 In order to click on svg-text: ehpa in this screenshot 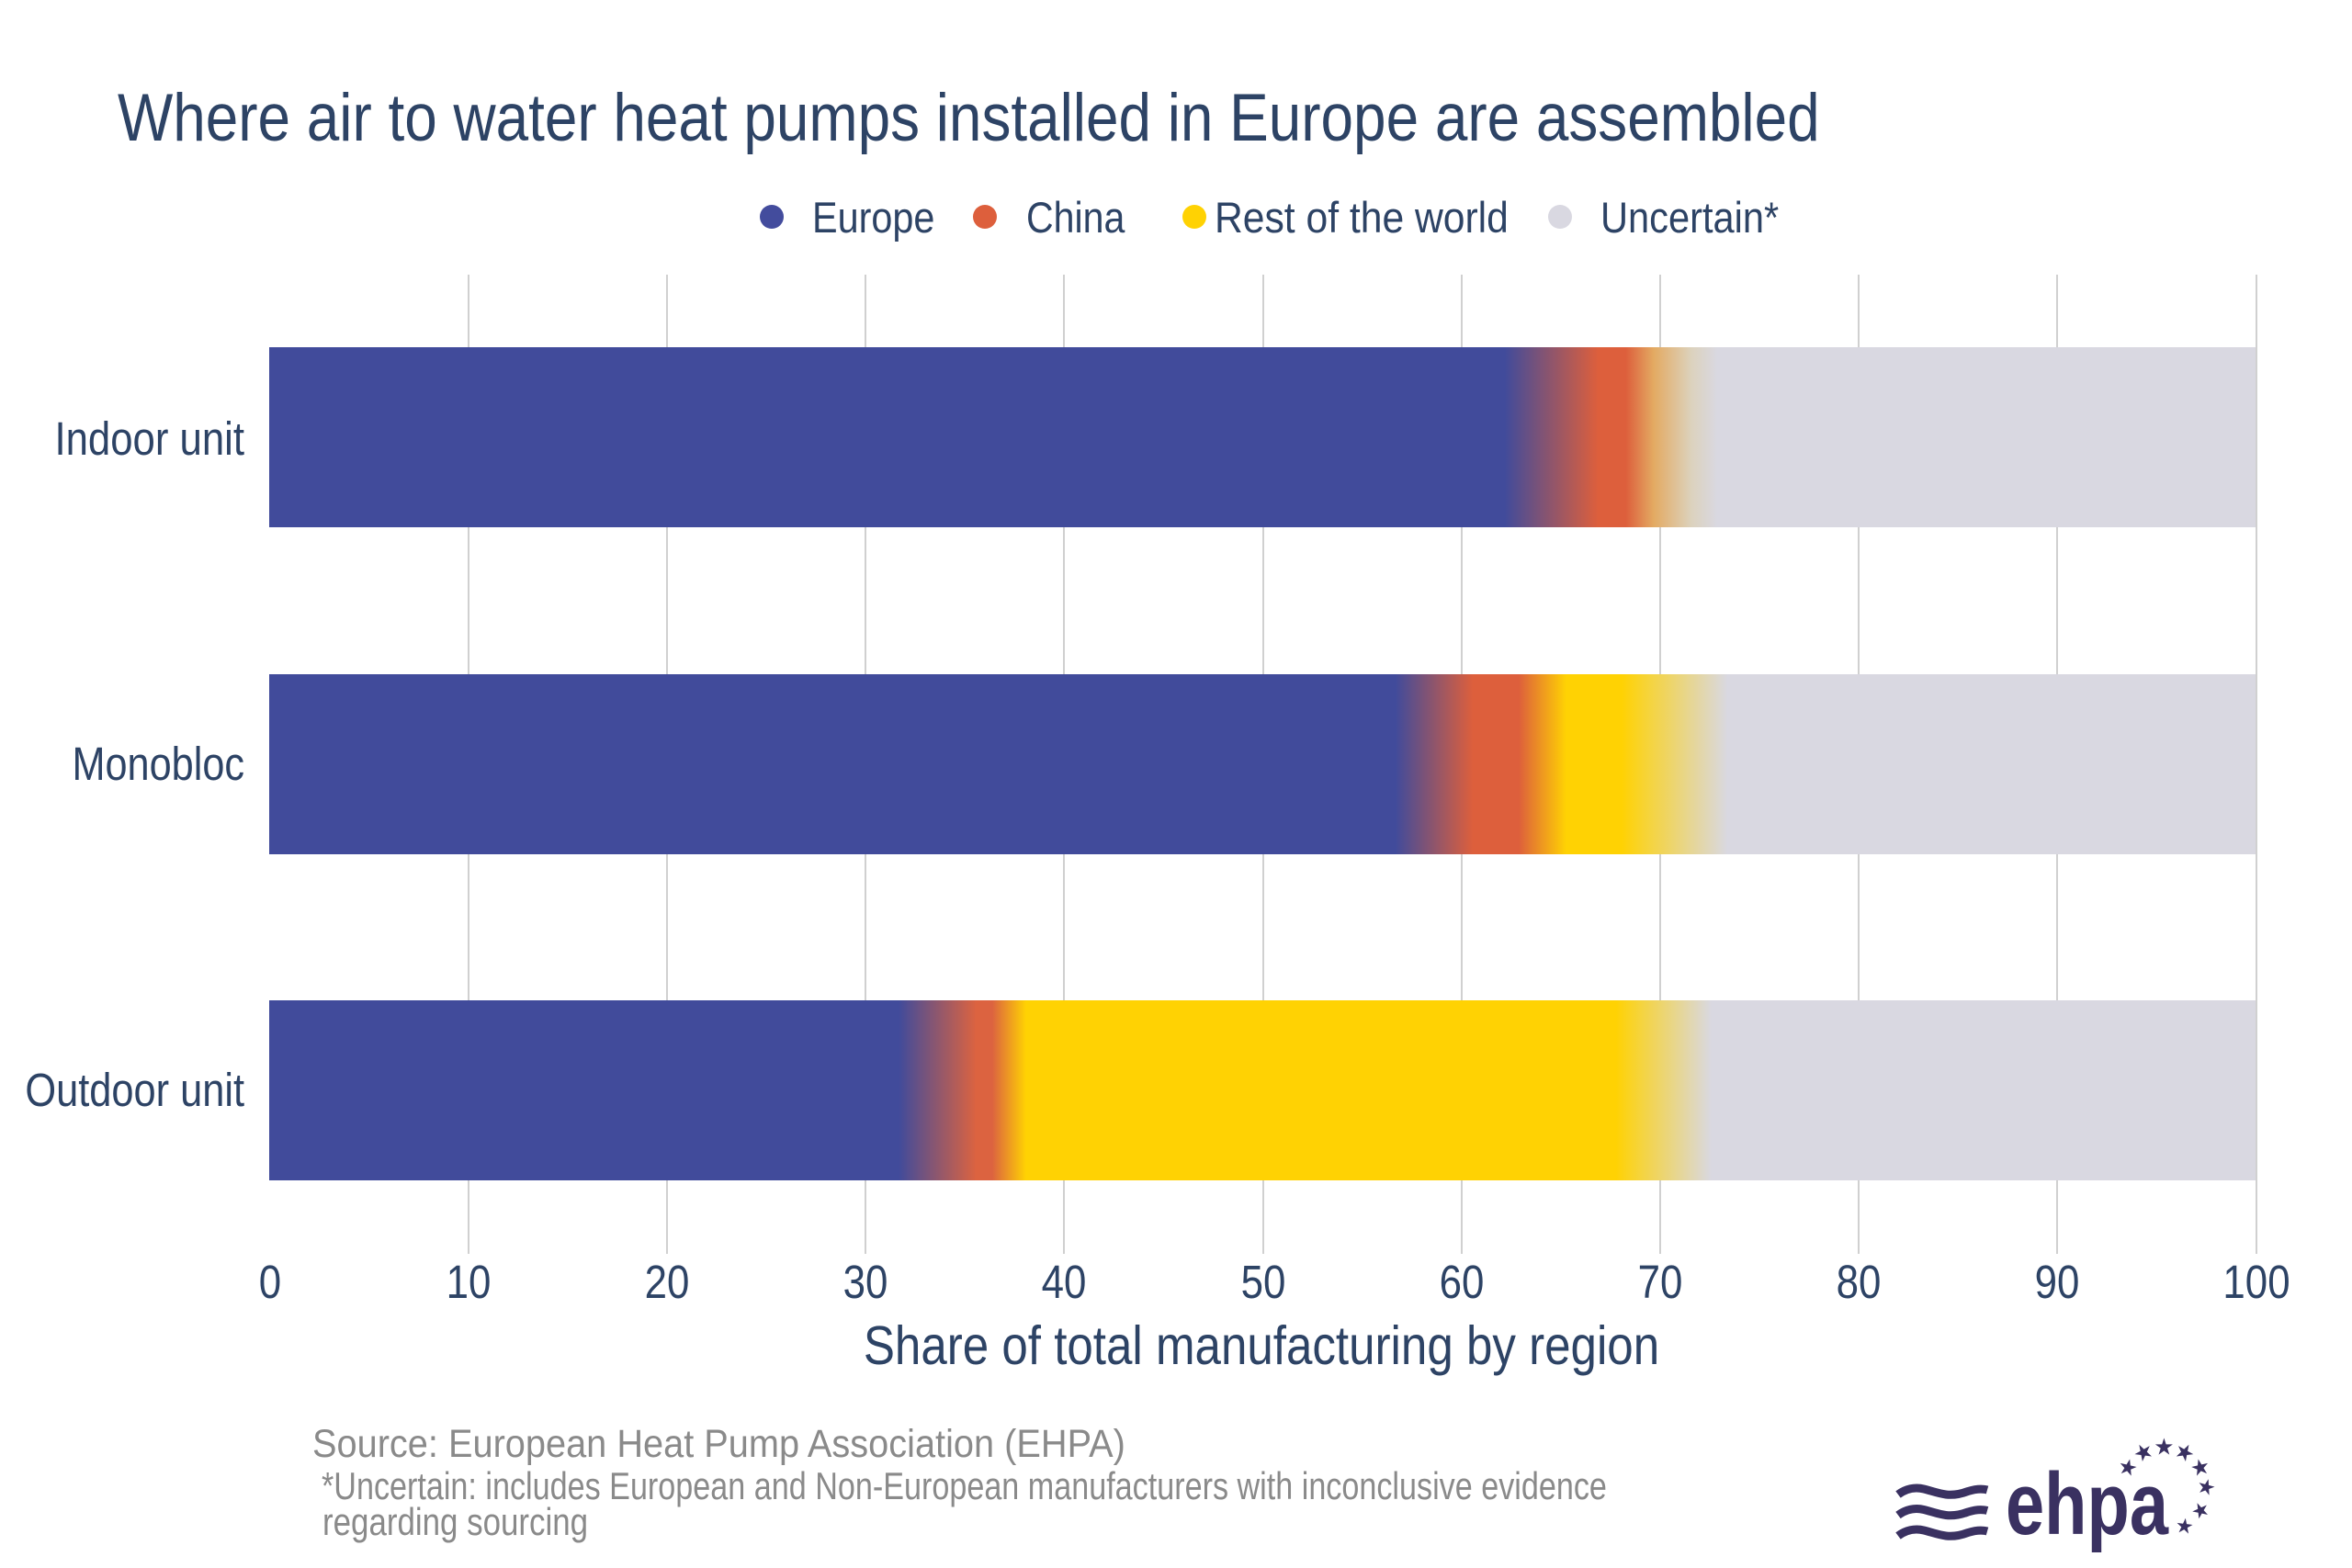, I will do `click(2088, 1505)`.